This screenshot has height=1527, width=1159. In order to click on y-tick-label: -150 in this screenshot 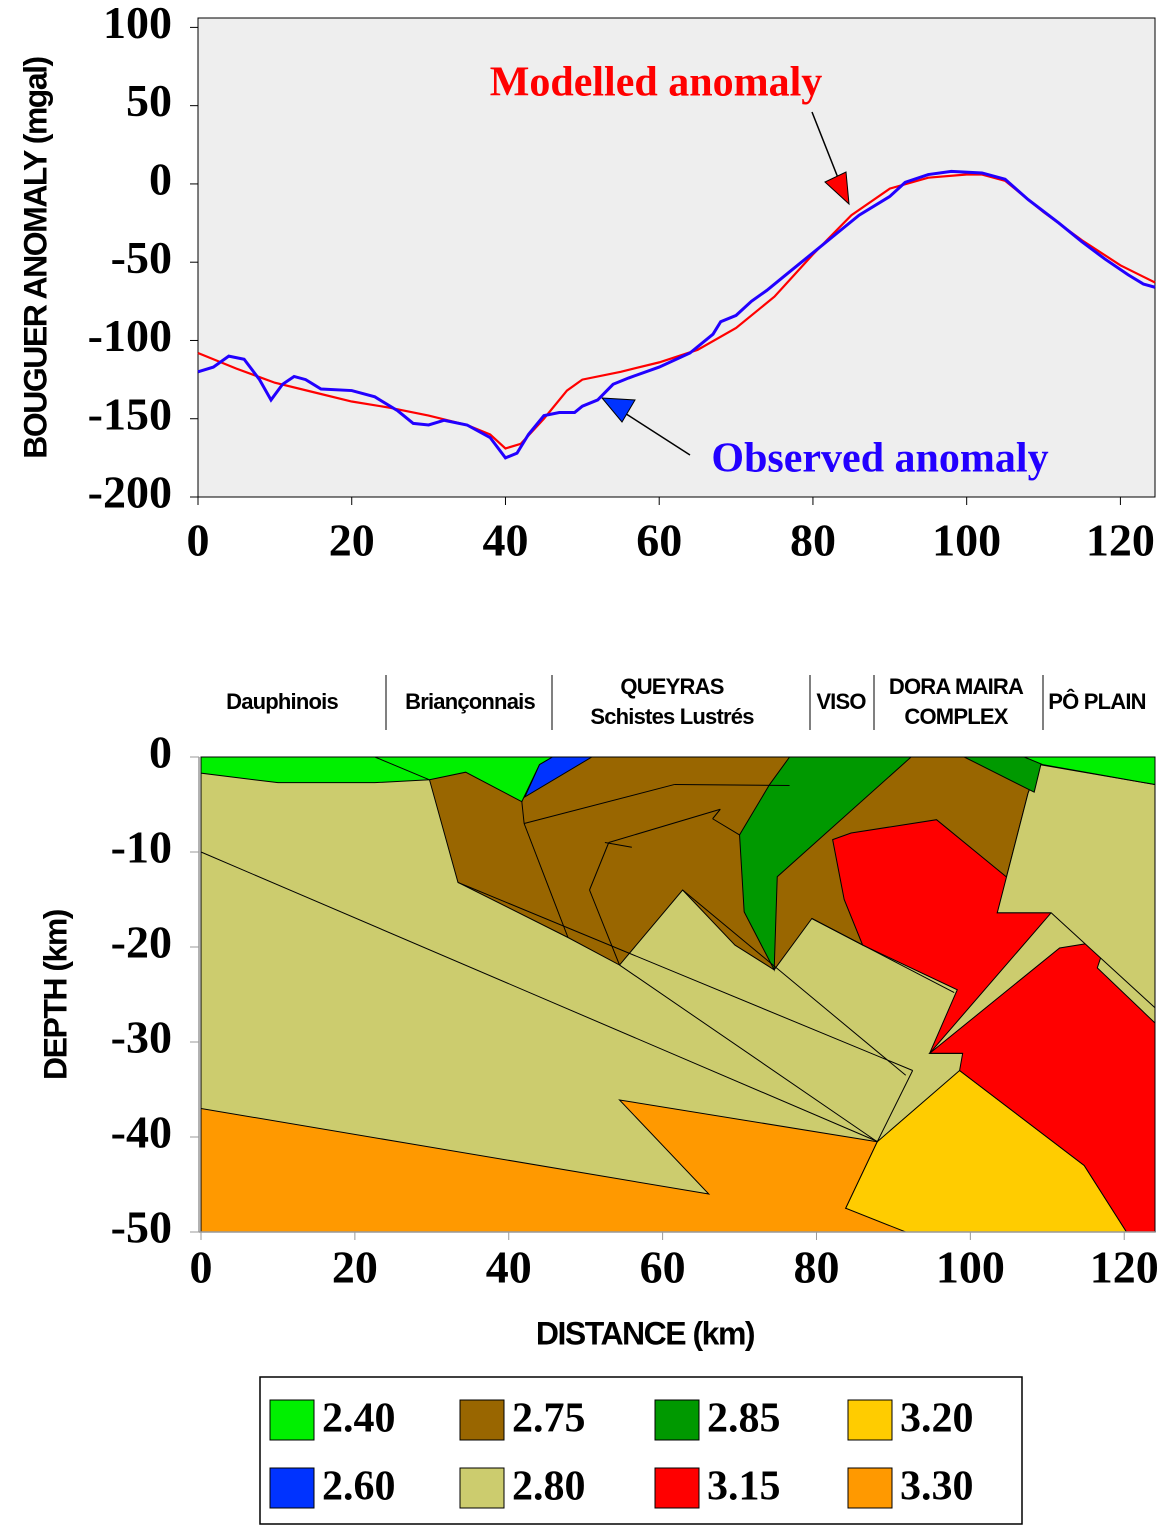, I will do `click(130, 413)`.